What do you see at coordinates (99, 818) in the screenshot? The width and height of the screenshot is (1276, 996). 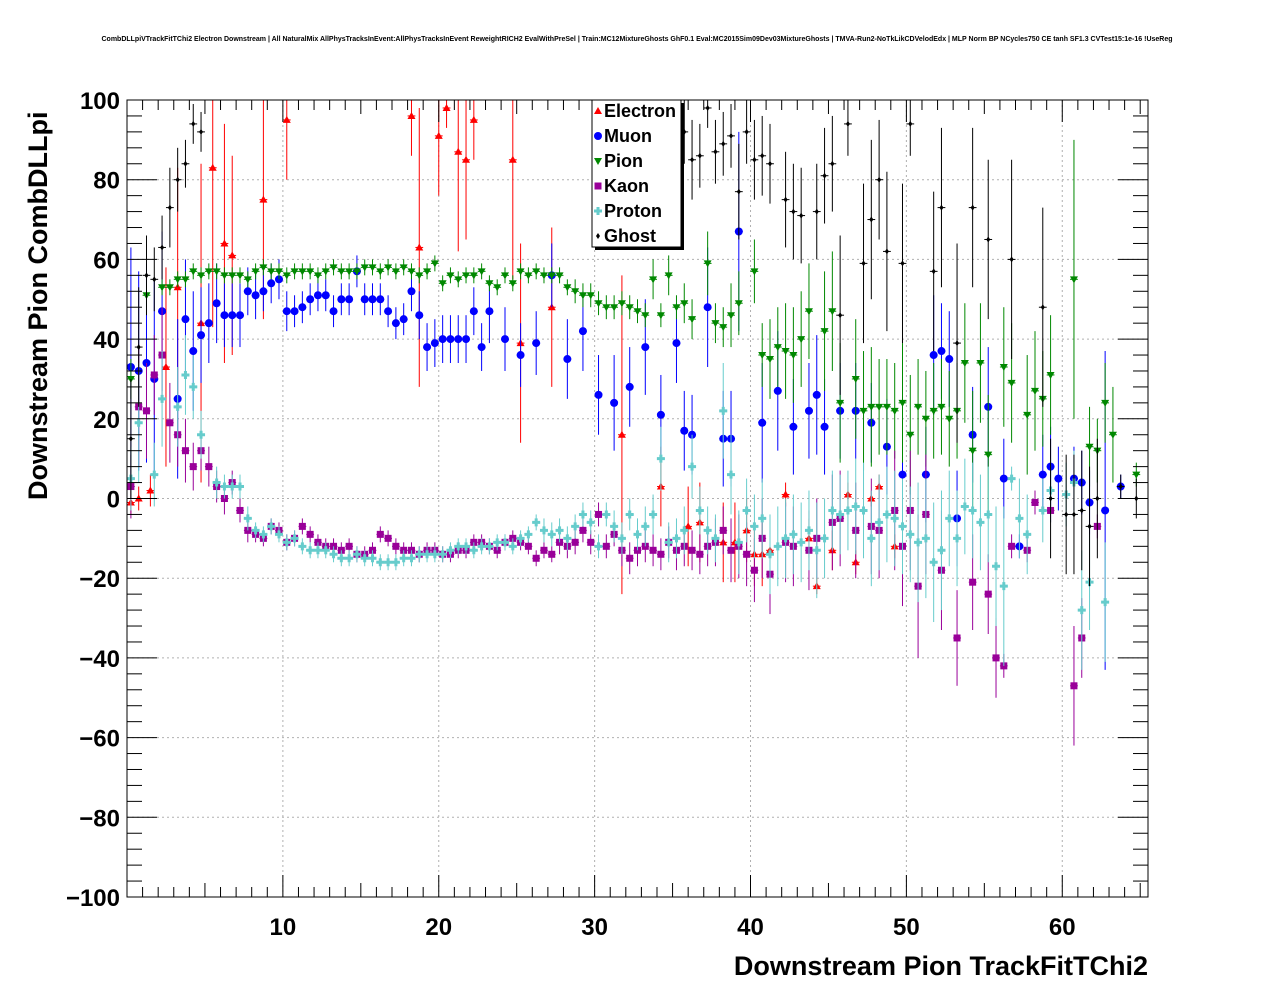 I see `y-tick-label: −80` at bounding box center [99, 818].